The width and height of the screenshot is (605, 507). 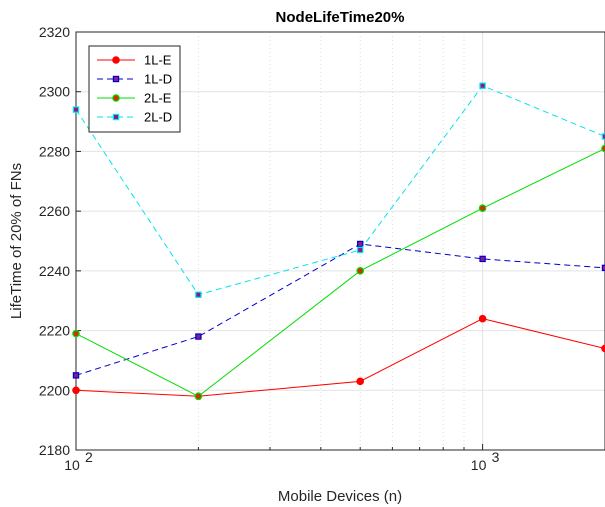 What do you see at coordinates (54, 92) in the screenshot?
I see `y-tick-label: 2300` at bounding box center [54, 92].